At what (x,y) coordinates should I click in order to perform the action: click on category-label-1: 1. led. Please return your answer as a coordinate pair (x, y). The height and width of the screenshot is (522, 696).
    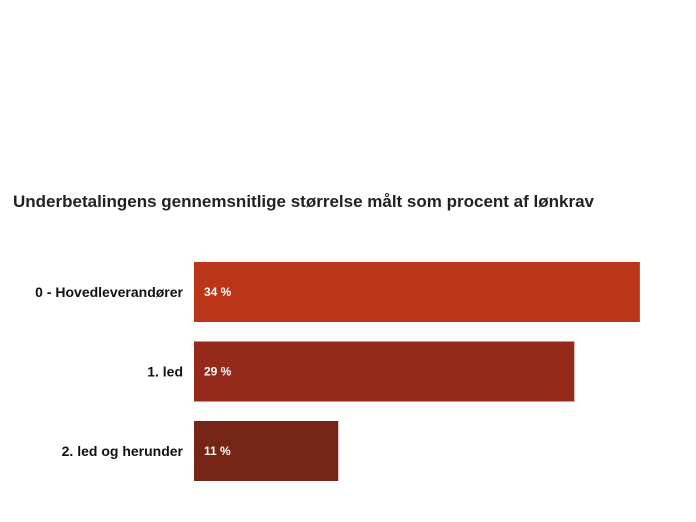
    Looking at the image, I should click on (165, 372).